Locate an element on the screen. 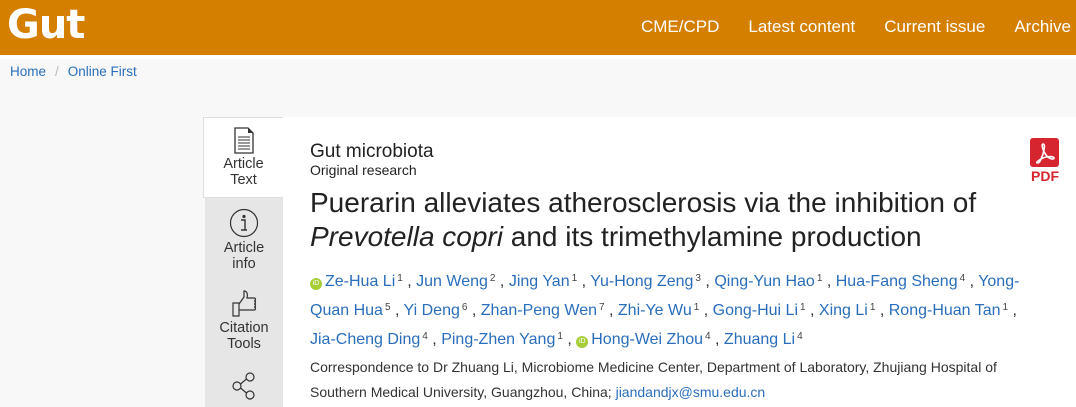  author: Xing Li 1 is located at coordinates (847, 310).